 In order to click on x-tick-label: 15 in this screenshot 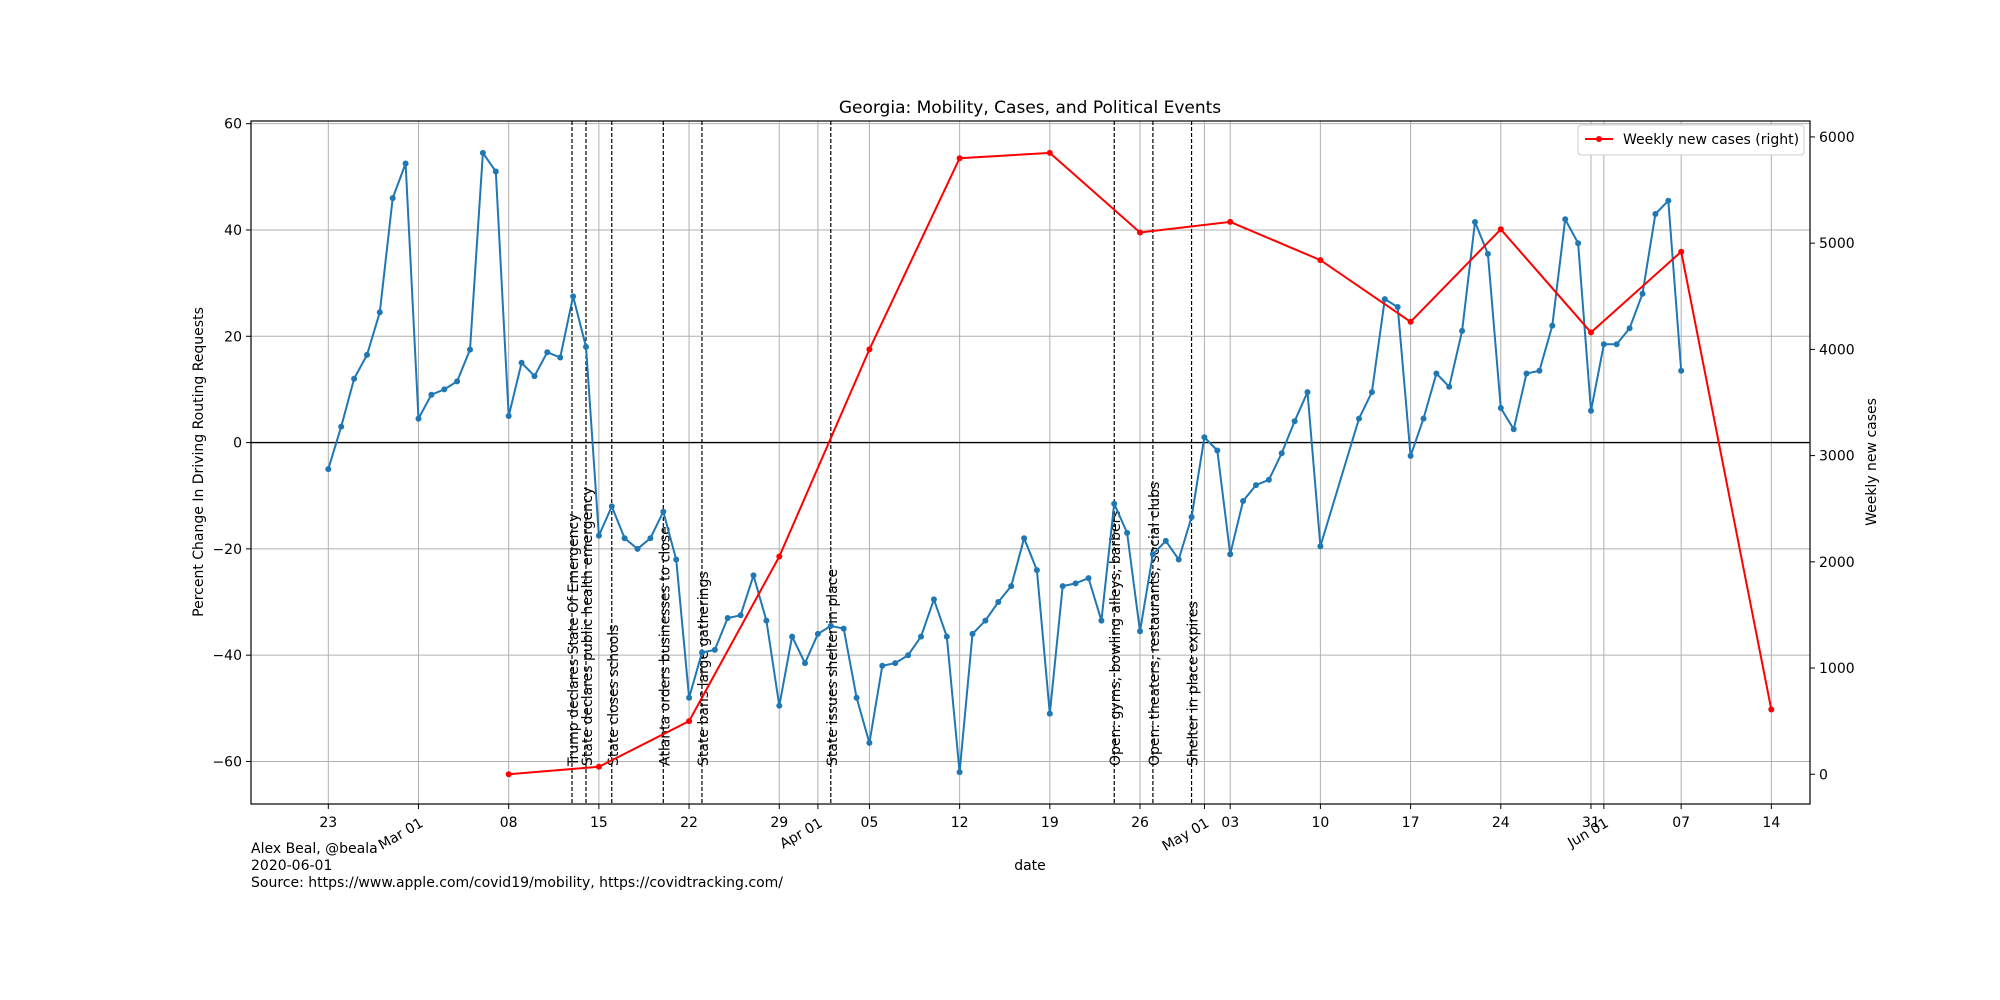, I will do `click(599, 823)`.